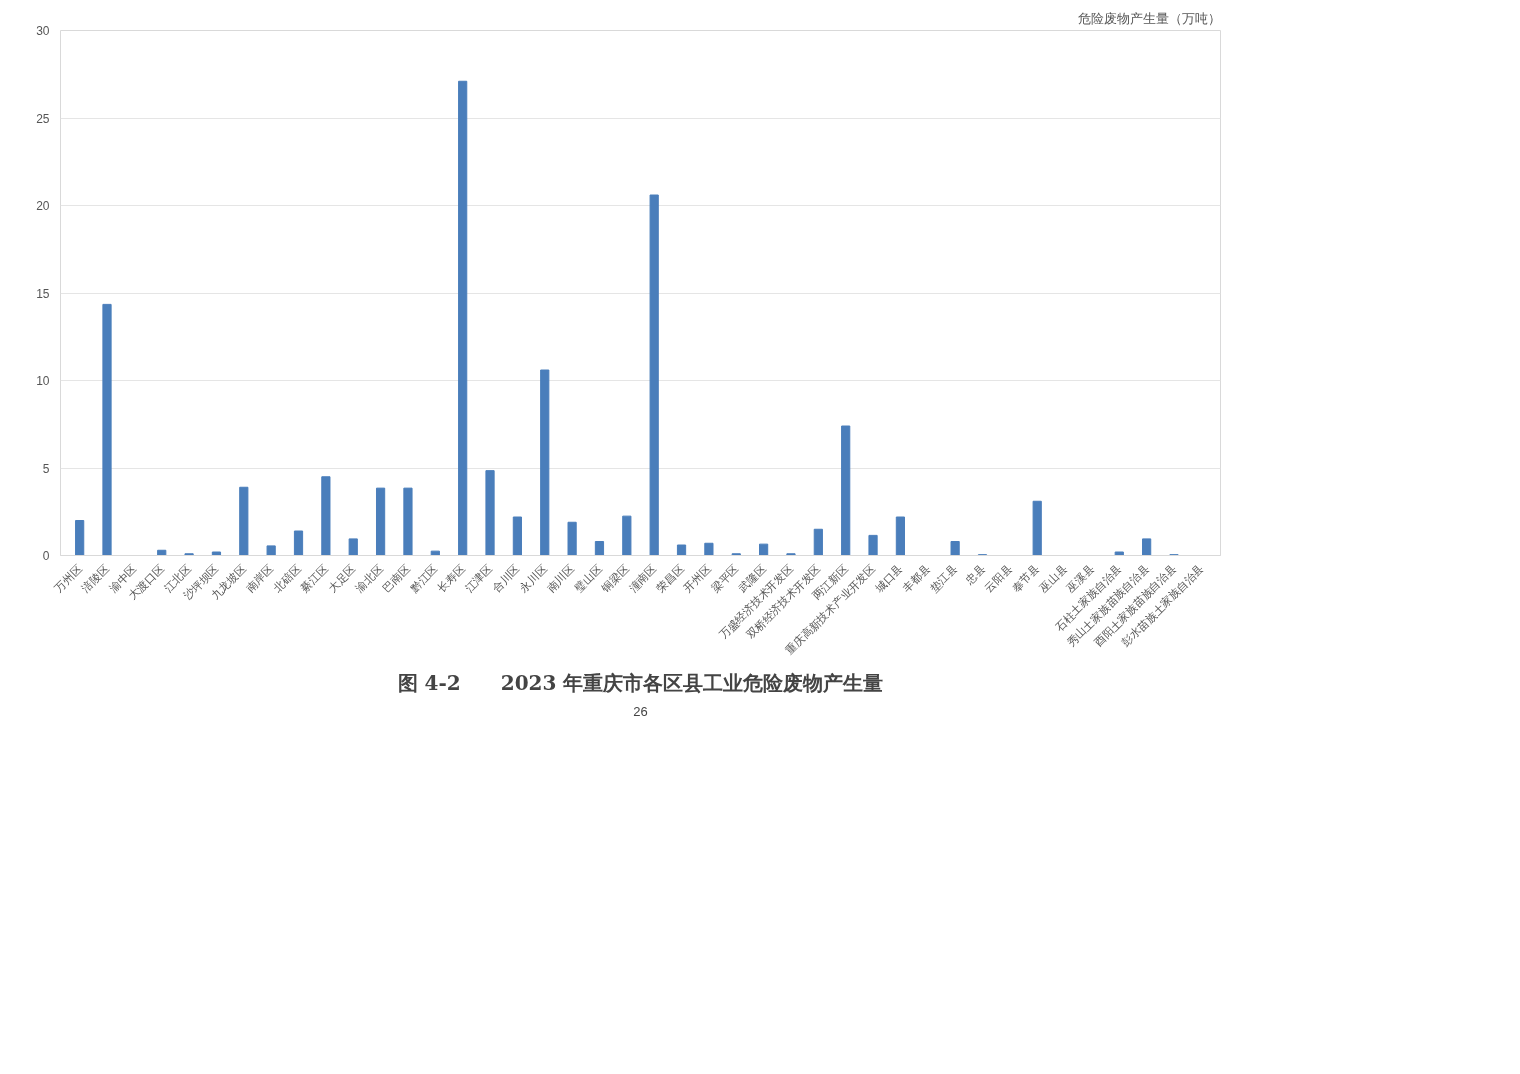 The width and height of the screenshot is (1520, 1074). What do you see at coordinates (43, 206) in the screenshot?
I see `y-tick-label: 20` at bounding box center [43, 206].